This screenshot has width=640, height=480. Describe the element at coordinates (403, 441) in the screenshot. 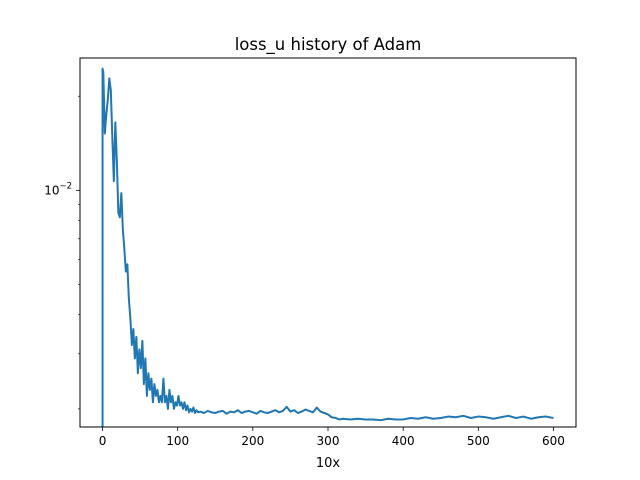

I see `x-tick-label: 400` at that location.